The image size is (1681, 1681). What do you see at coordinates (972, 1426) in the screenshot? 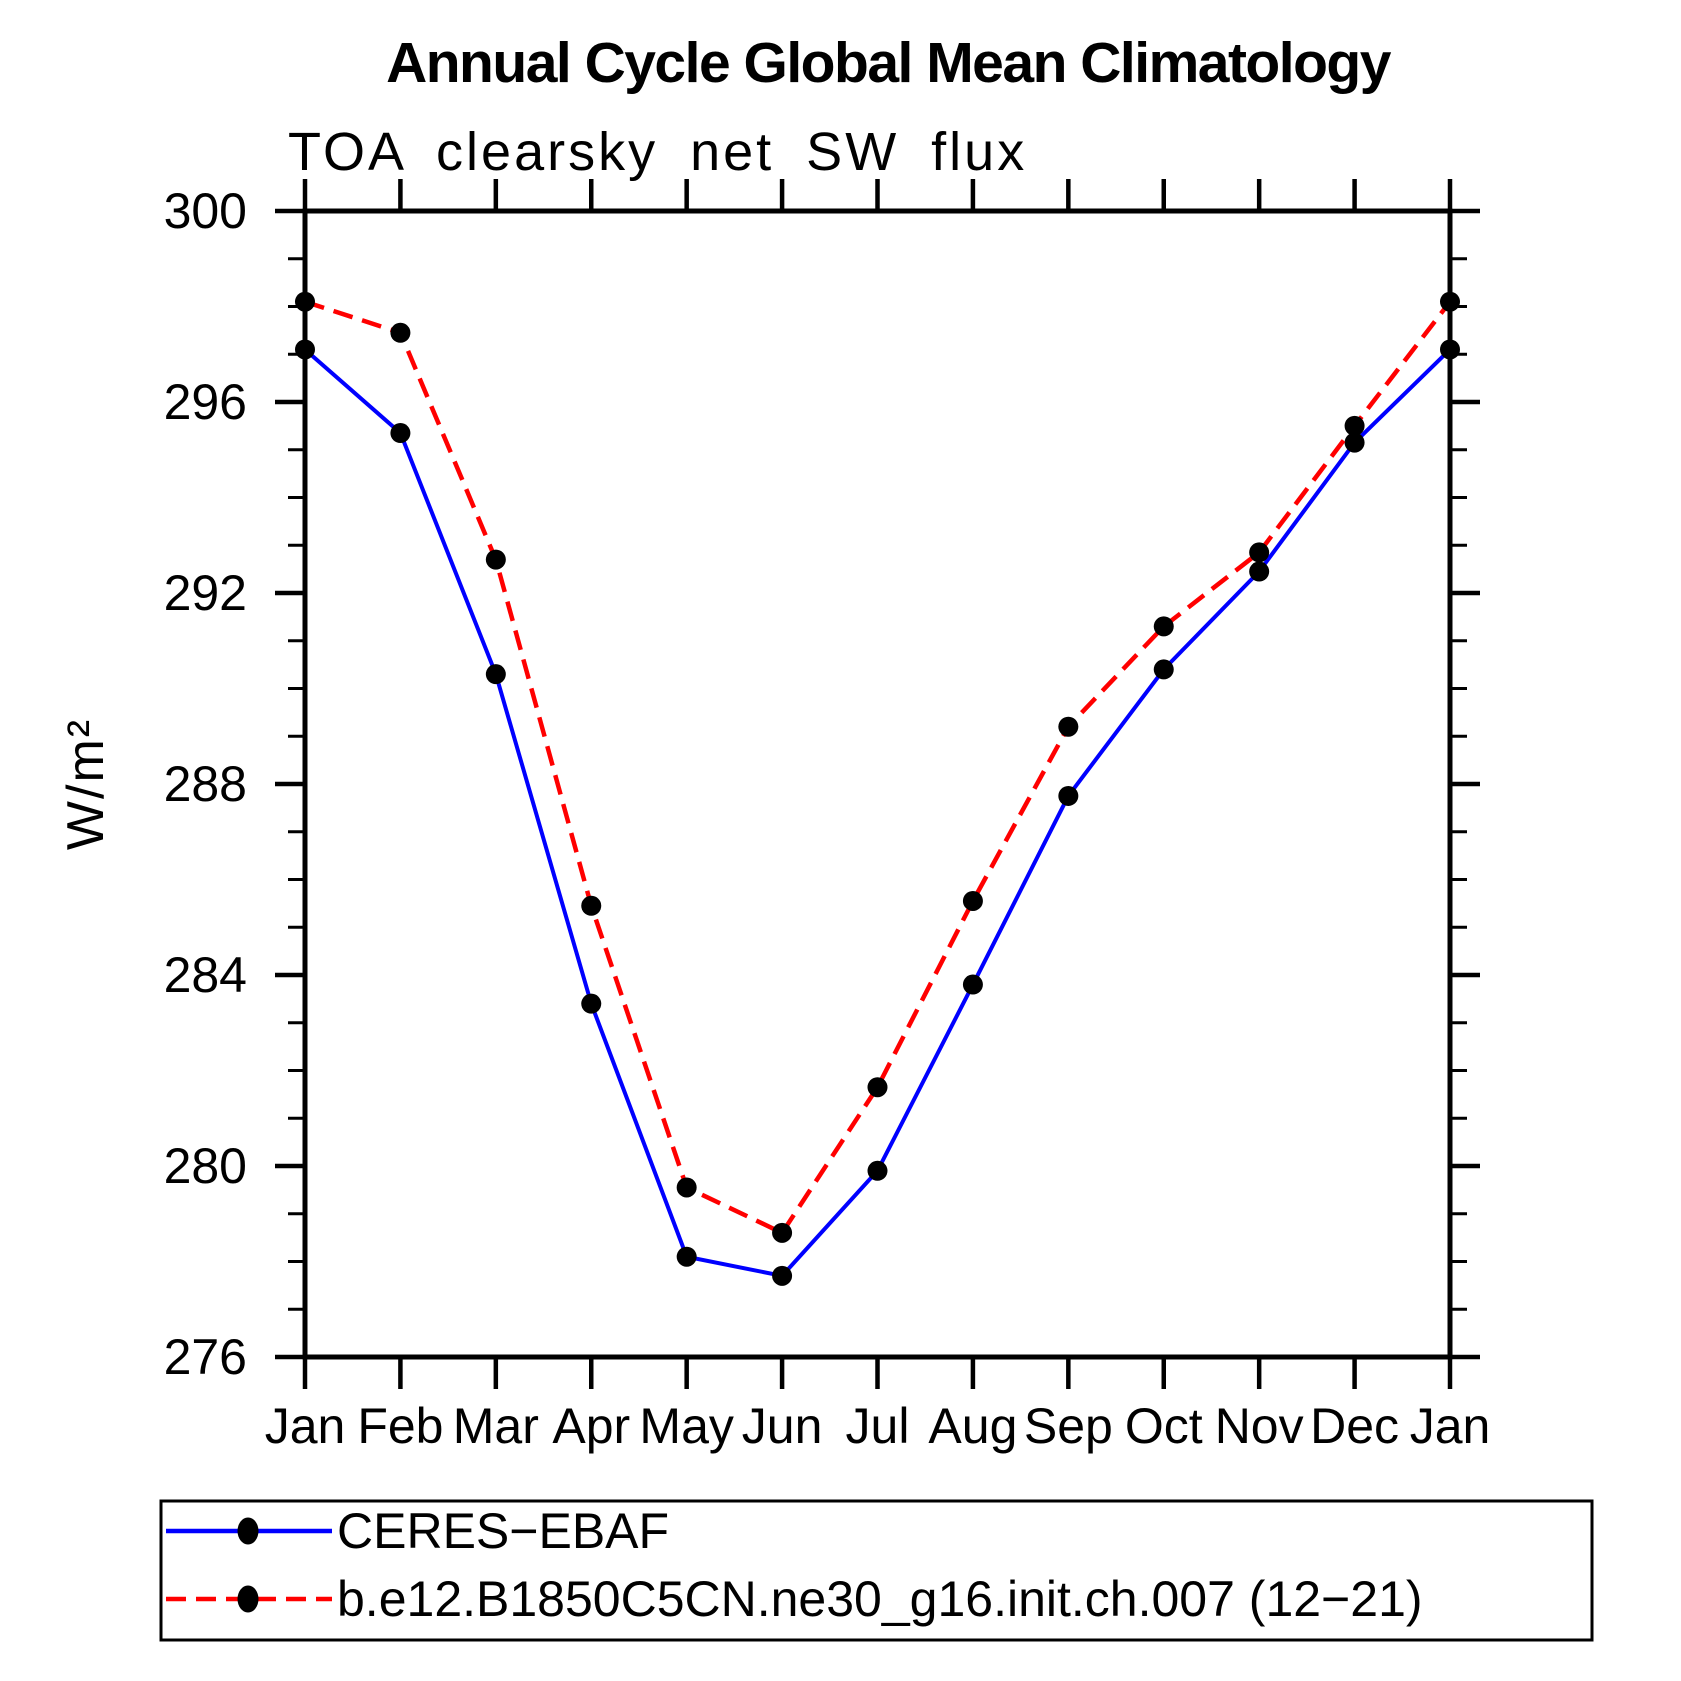
I see `x-tick-label: Aug` at bounding box center [972, 1426].